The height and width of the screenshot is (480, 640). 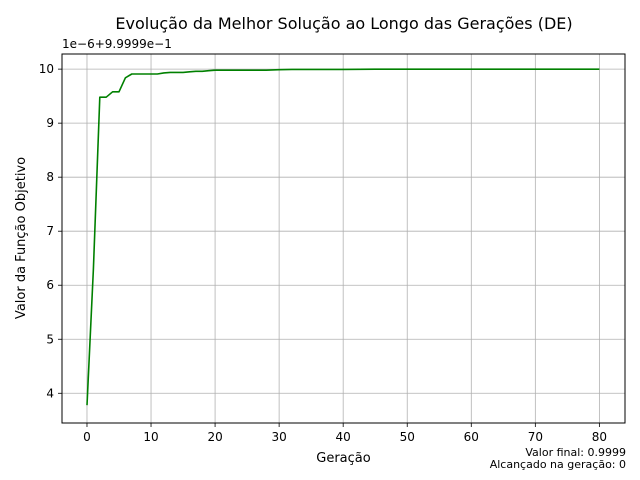 What do you see at coordinates (599, 437) in the screenshot?
I see `x-tick-label: 80` at bounding box center [599, 437].